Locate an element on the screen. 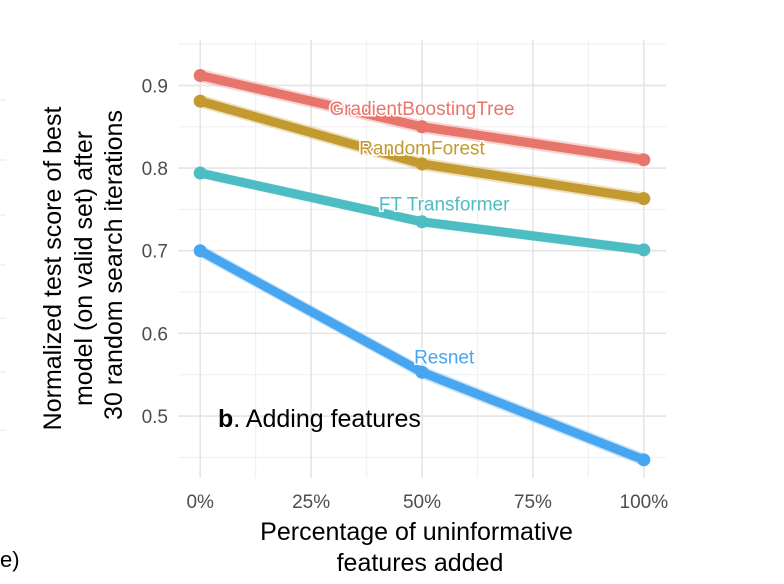 The width and height of the screenshot is (784, 584). x-axis-title-line-2: features added is located at coordinates (420, 563).